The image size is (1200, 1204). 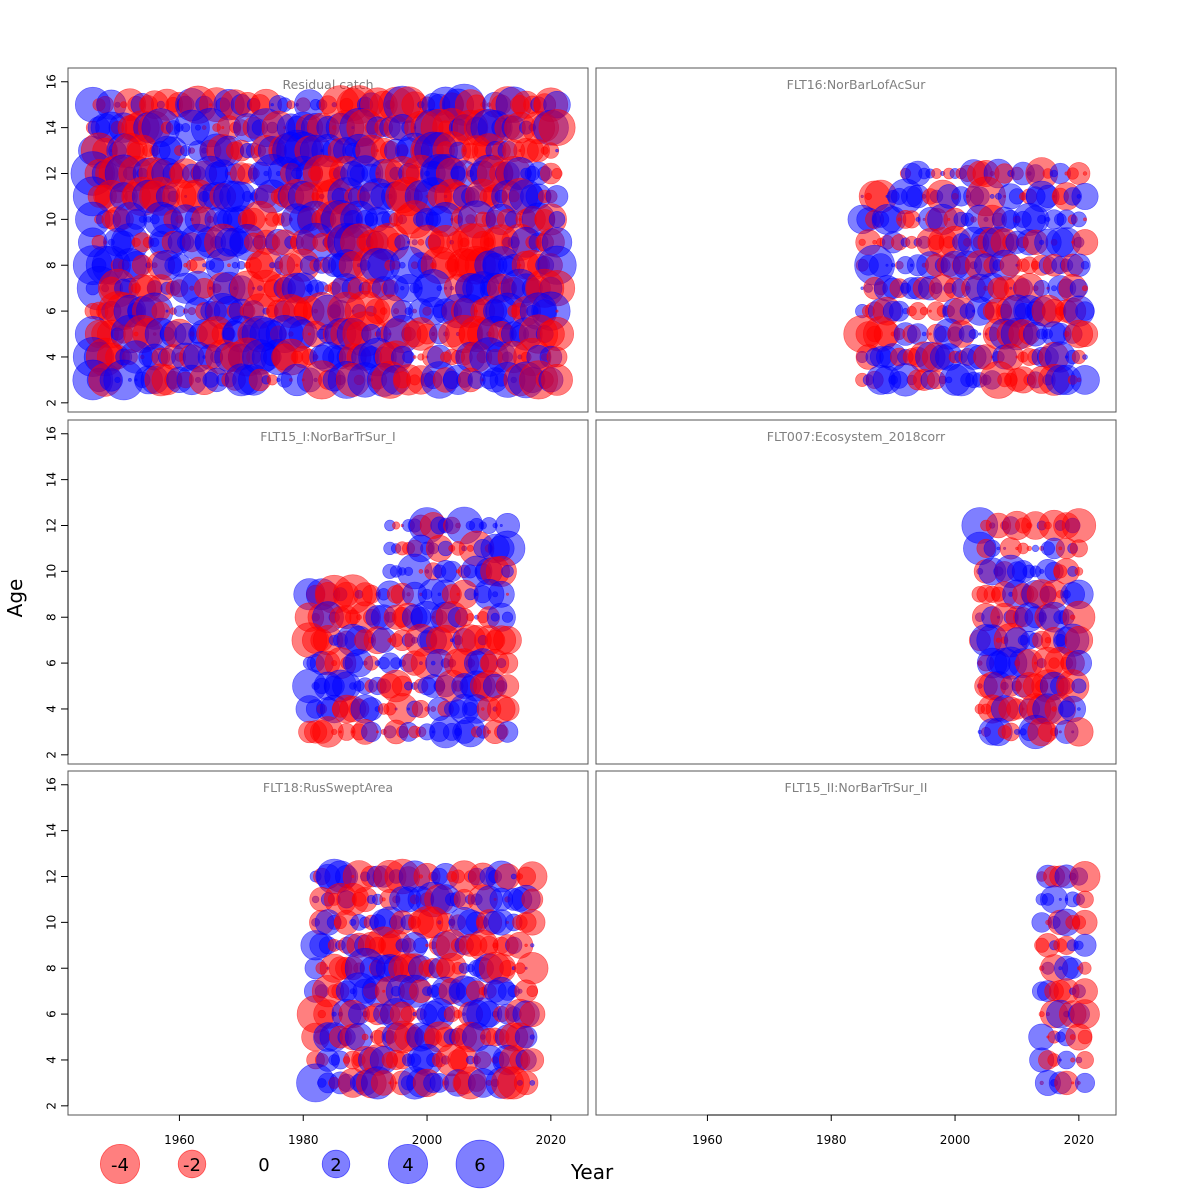 I want to click on y-tick-label: 2, so click(x=52, y=755).